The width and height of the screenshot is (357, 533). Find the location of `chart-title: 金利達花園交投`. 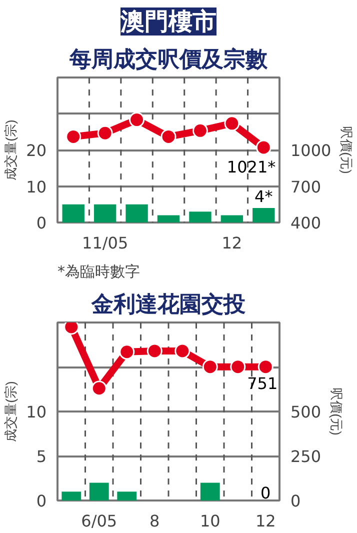

chart-title: 金利達花園交投 is located at coordinates (168, 305).